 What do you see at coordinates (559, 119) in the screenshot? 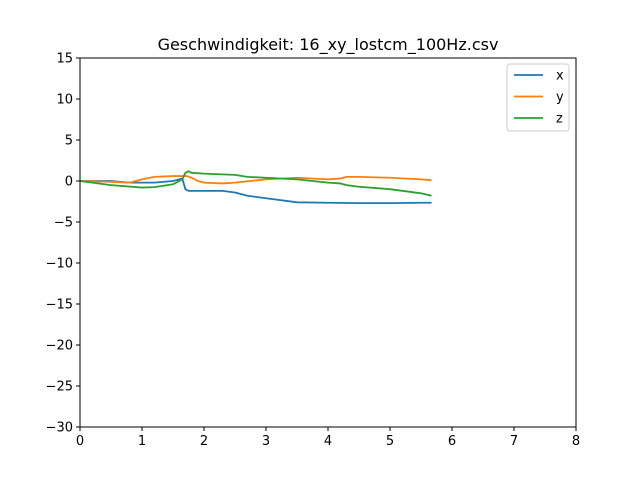
I see `legend-label-z: z` at bounding box center [559, 119].